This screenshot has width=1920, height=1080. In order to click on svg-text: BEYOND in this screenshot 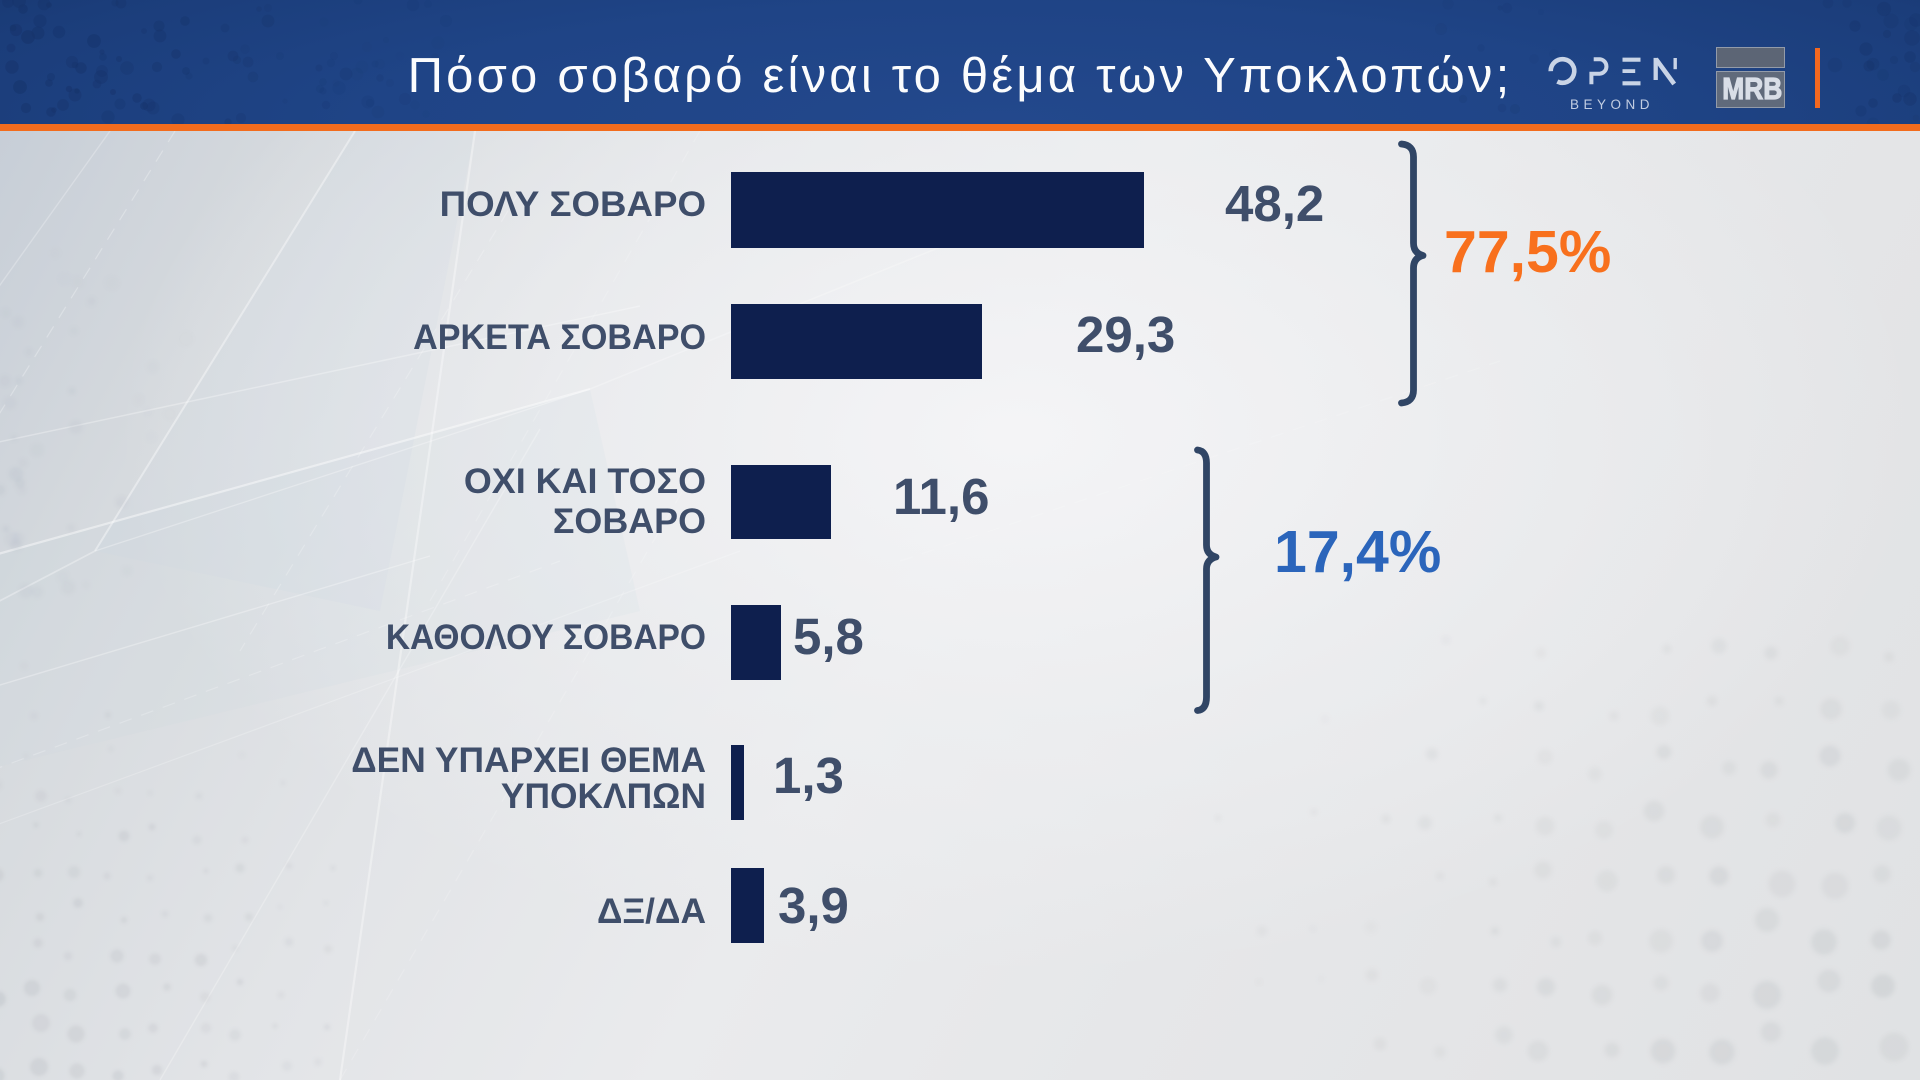, I will do `click(1612, 104)`.